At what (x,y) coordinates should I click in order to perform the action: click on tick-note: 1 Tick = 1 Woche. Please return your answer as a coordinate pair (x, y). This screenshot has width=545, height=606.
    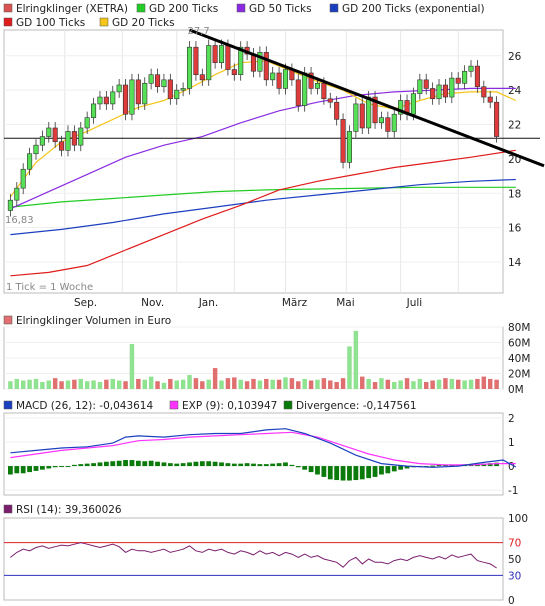
    Looking at the image, I should click on (49, 287).